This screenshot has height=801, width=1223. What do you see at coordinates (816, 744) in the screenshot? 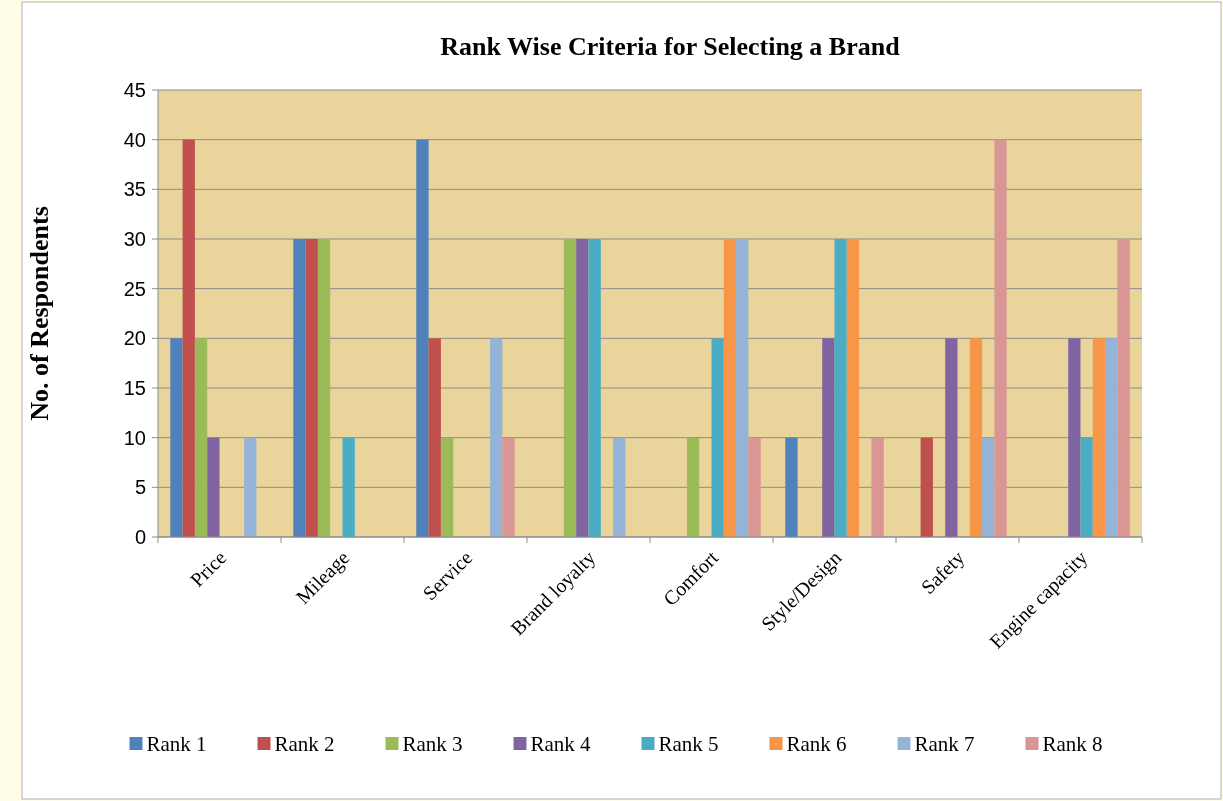
I see `legend-label: Rank 6` at bounding box center [816, 744].